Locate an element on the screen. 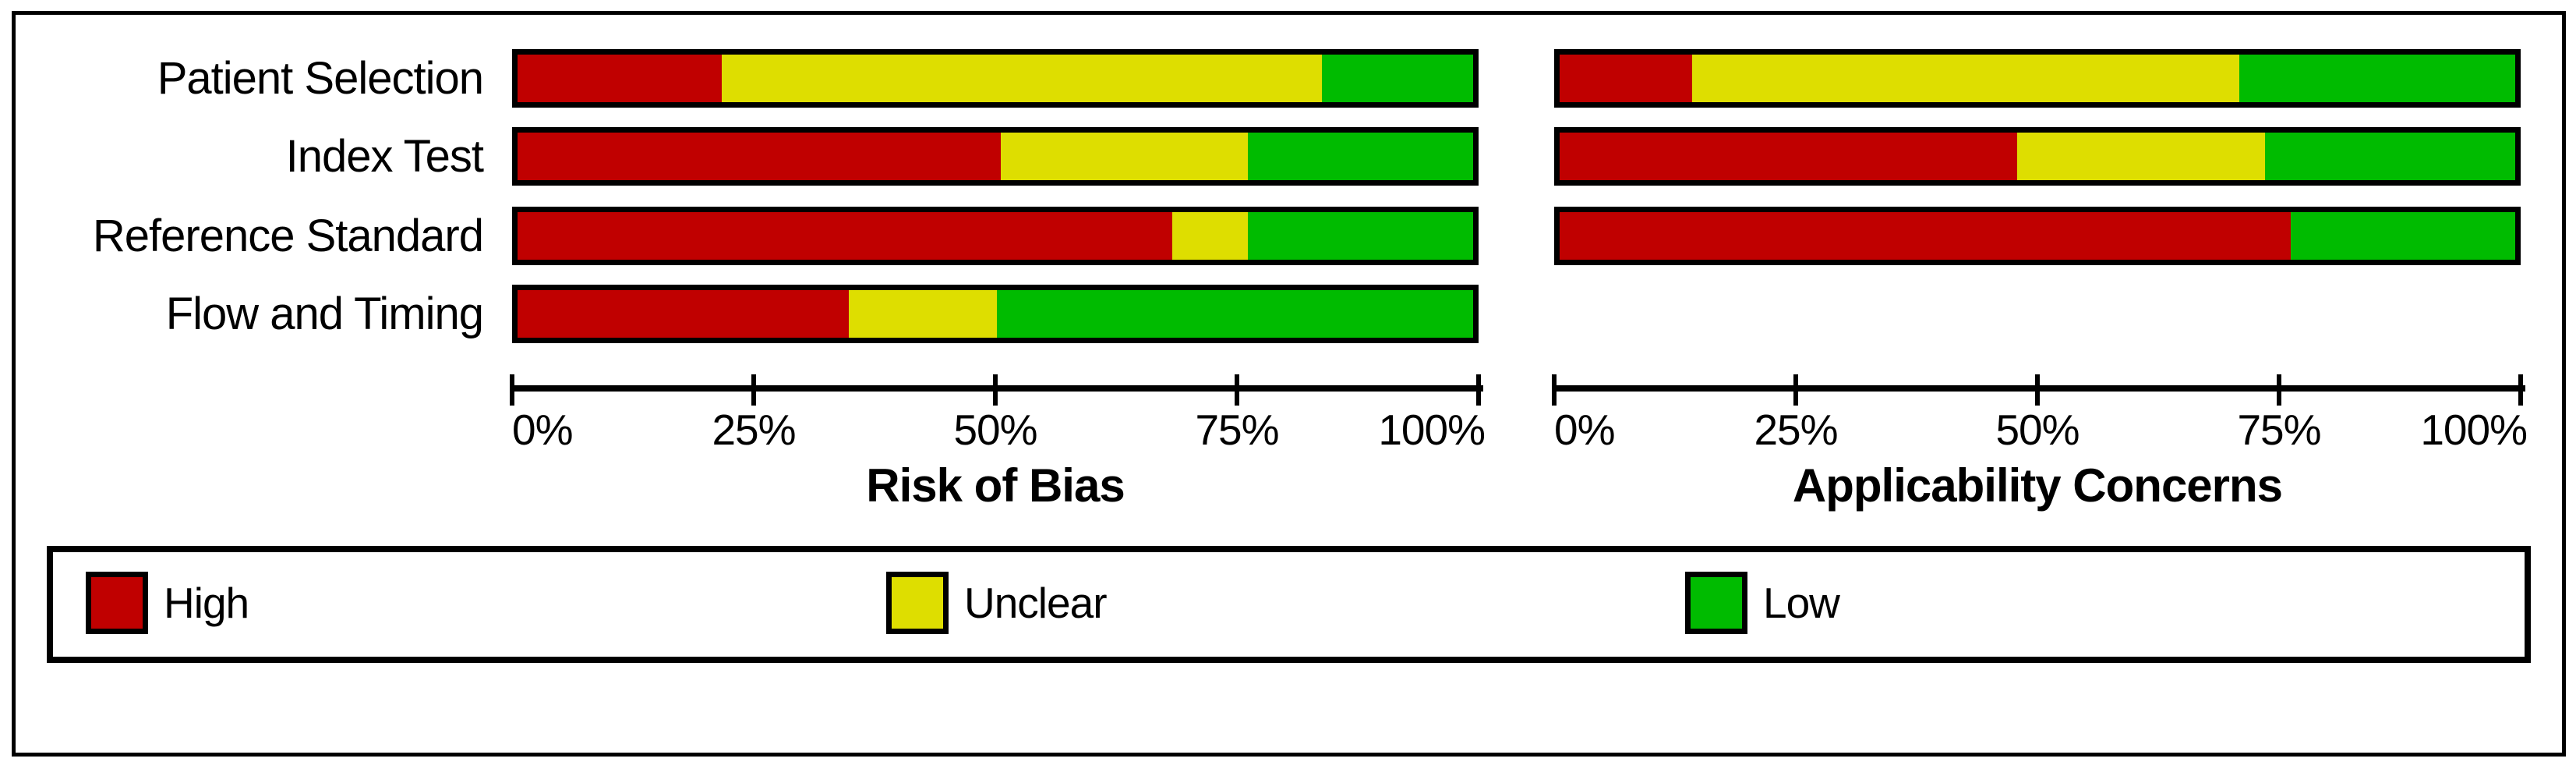  legend-item-low: Low is located at coordinates (1762, 603).